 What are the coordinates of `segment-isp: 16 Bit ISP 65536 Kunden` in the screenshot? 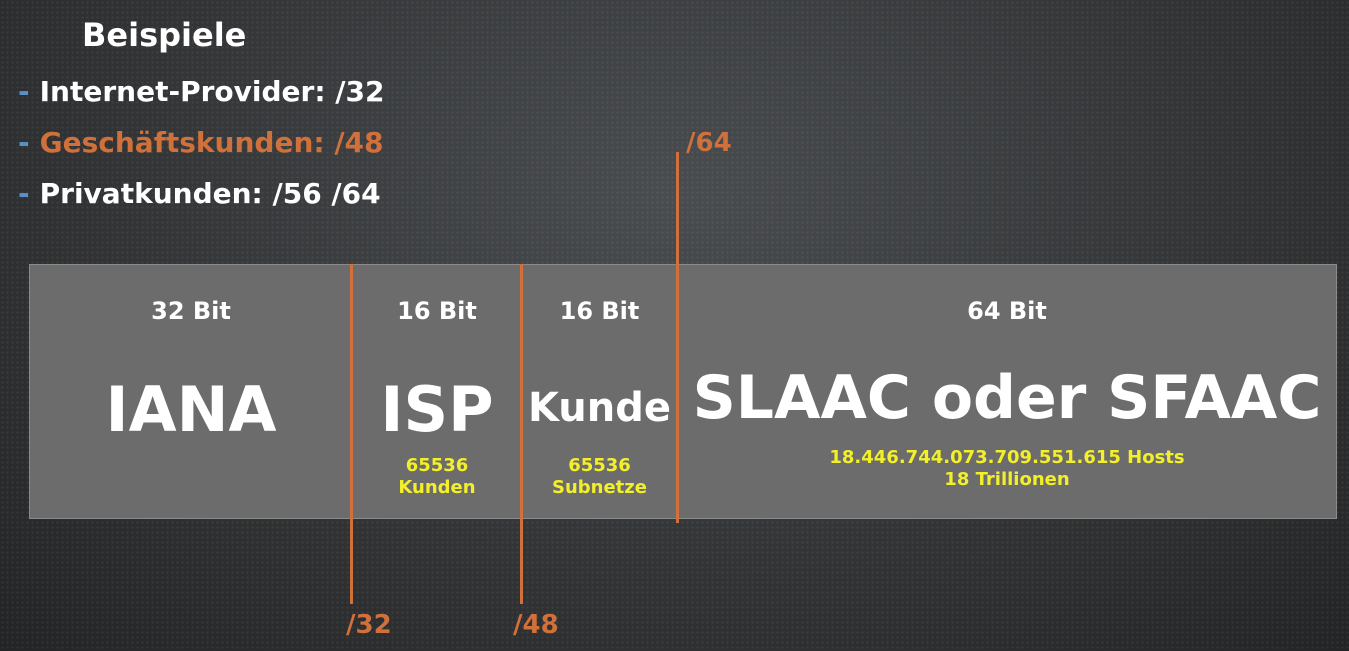 It's located at (437, 391).